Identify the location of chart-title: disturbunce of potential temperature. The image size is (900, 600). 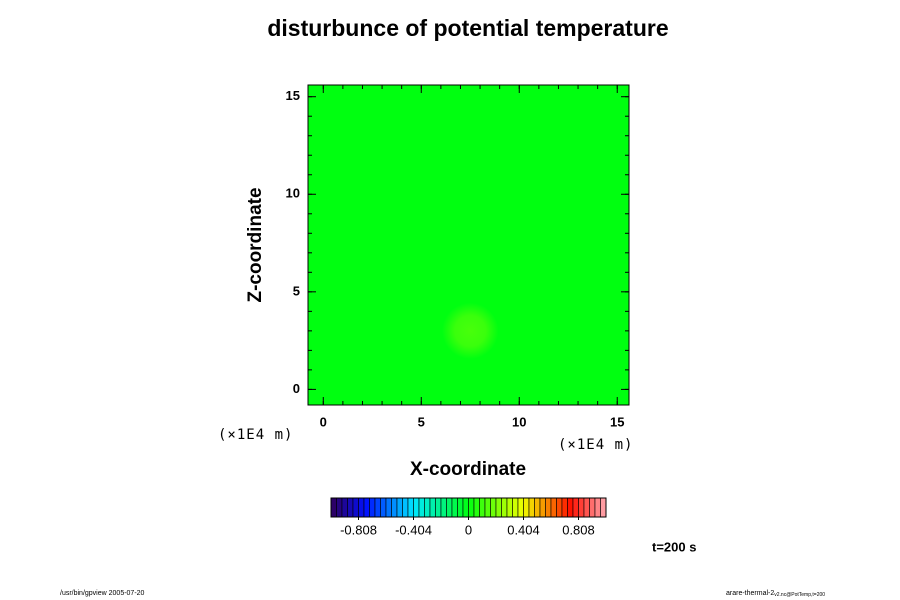
(467, 28).